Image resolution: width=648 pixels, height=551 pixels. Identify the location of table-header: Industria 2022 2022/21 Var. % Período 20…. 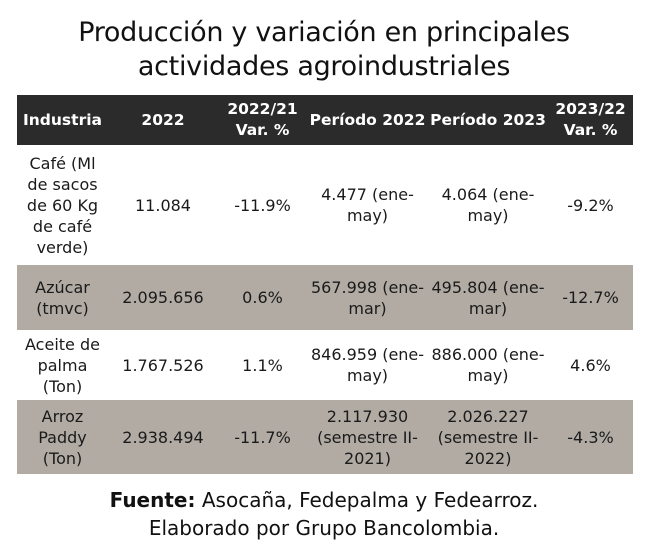
(325, 120).